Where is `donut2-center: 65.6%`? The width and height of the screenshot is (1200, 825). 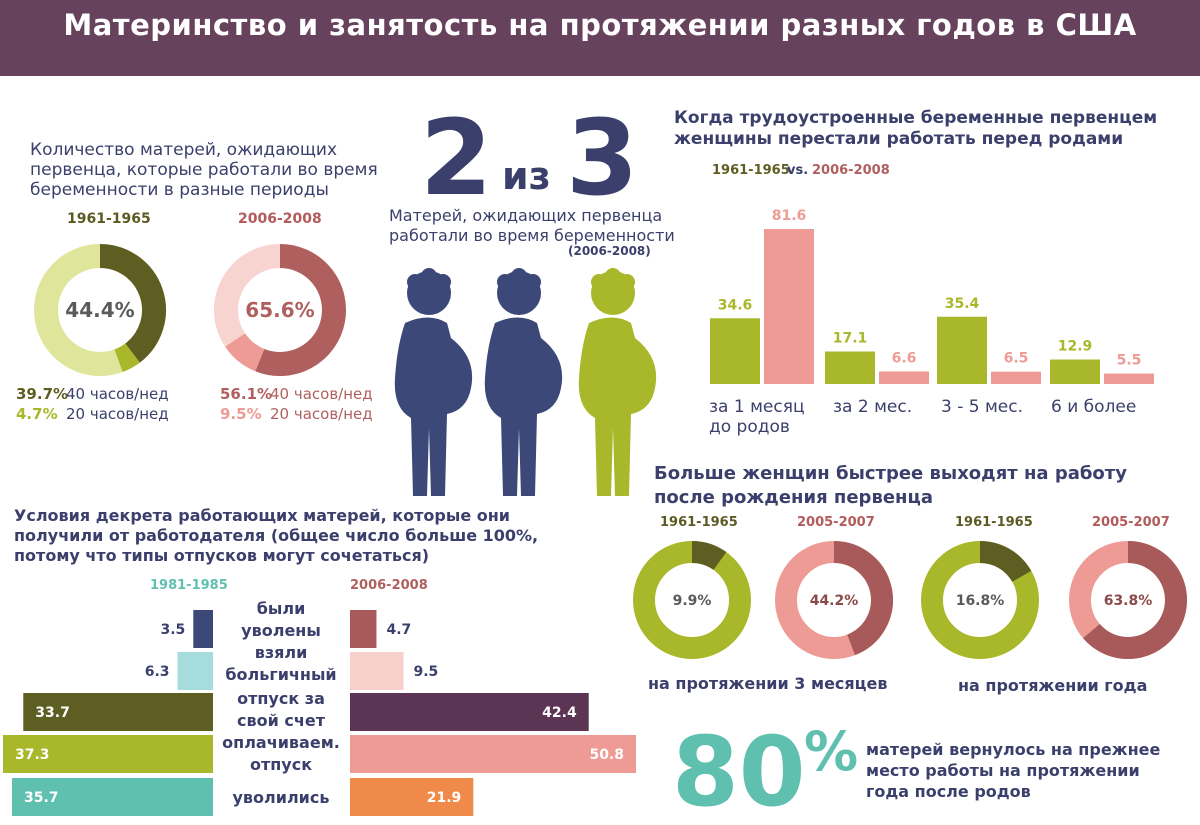
donut2-center: 65.6% is located at coordinates (279, 310).